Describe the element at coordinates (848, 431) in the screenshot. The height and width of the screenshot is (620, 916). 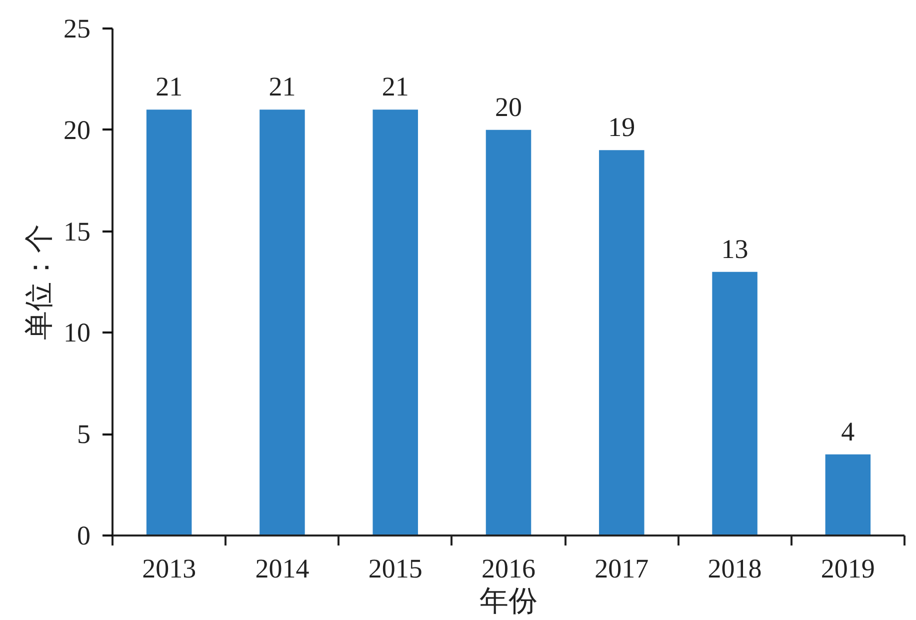
I see `data-label: 4` at that location.